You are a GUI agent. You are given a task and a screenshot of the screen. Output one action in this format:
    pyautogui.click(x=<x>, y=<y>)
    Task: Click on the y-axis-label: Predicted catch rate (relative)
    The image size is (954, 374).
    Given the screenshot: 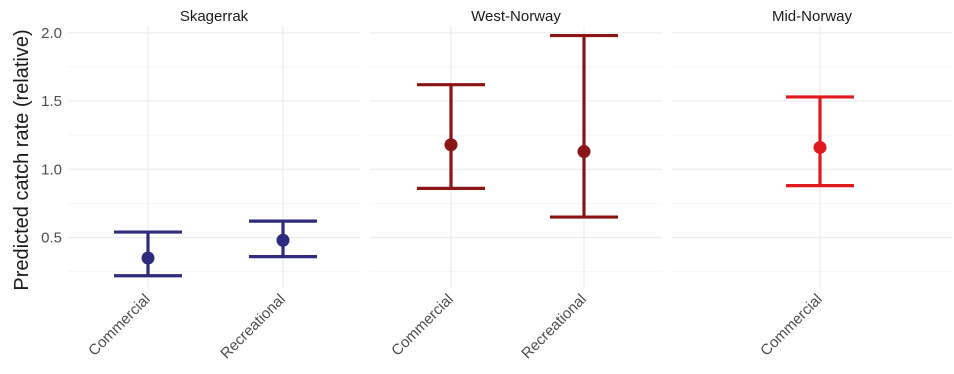 What is the action you would take?
    pyautogui.click(x=22, y=159)
    